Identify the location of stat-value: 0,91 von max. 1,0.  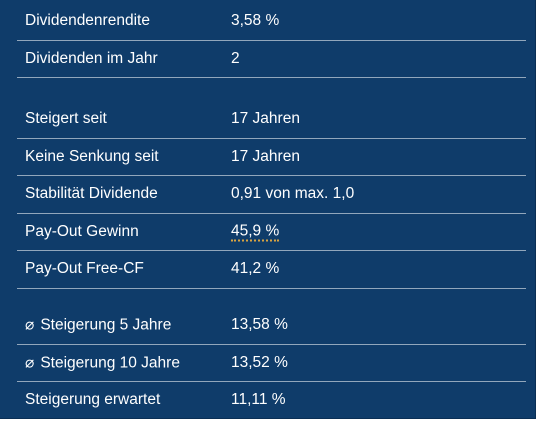
(293, 194).